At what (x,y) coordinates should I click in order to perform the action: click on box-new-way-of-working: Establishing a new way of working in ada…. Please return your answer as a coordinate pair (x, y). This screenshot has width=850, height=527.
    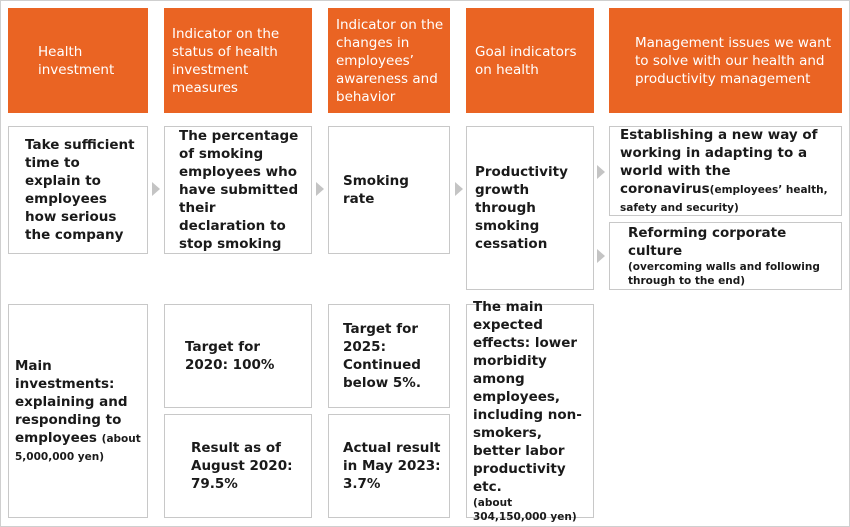
    Looking at the image, I should click on (725, 171).